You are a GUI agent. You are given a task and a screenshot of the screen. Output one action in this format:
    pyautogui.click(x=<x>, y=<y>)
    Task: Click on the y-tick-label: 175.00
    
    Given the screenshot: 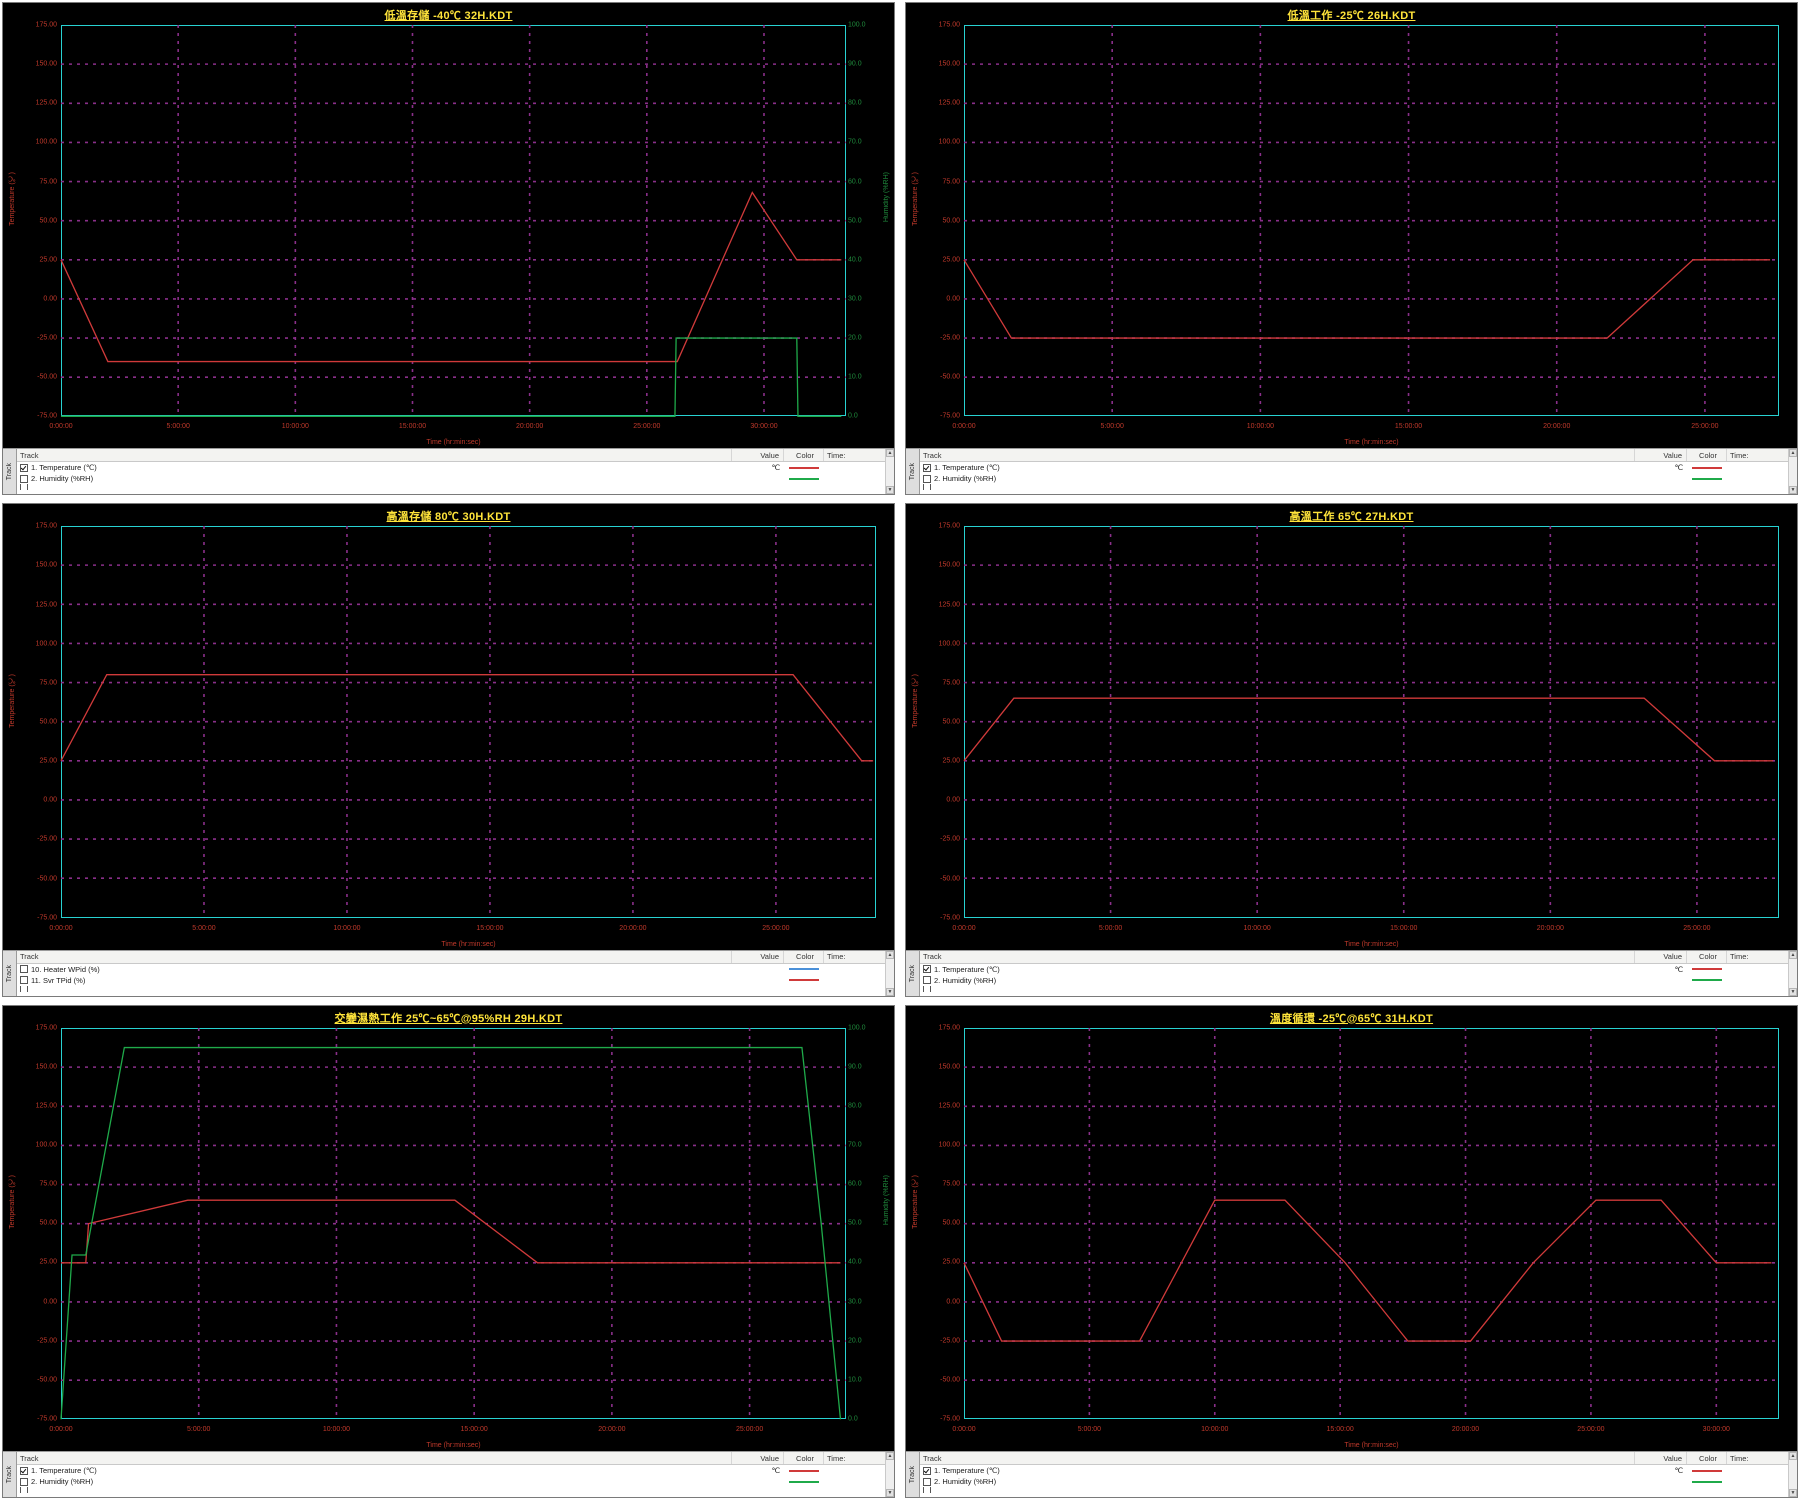 What is the action you would take?
    pyautogui.click(x=46, y=526)
    